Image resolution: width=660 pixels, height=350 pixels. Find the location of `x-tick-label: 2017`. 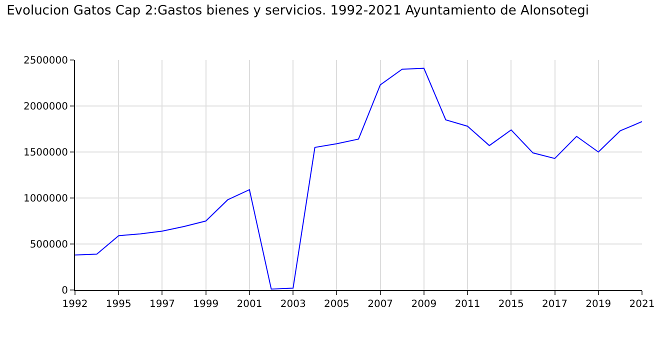

x-tick-label: 2017 is located at coordinates (555, 304).